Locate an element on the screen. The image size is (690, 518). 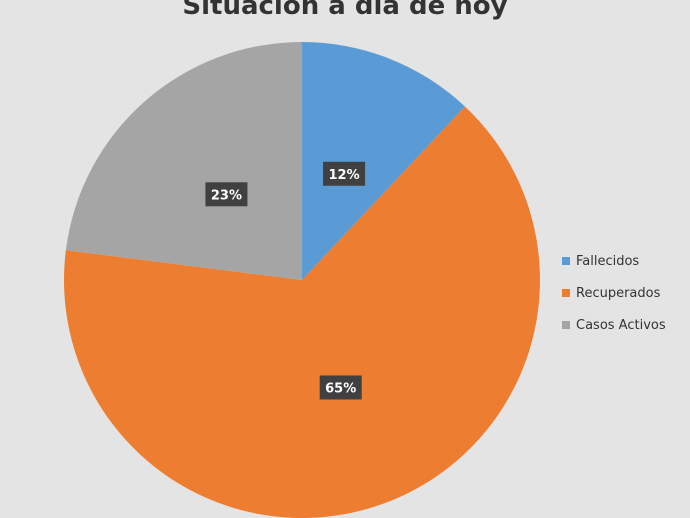
data-label-text-fallecidos: 12% is located at coordinates (343, 175).